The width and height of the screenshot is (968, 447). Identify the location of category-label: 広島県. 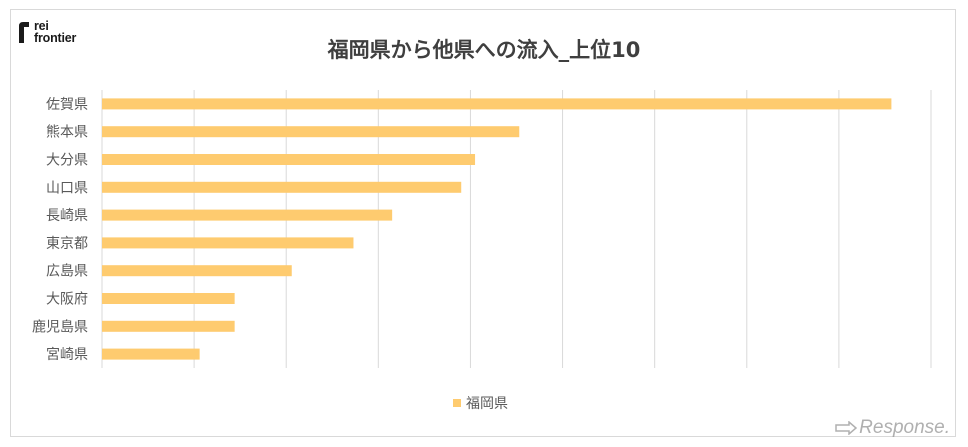
(67, 272).